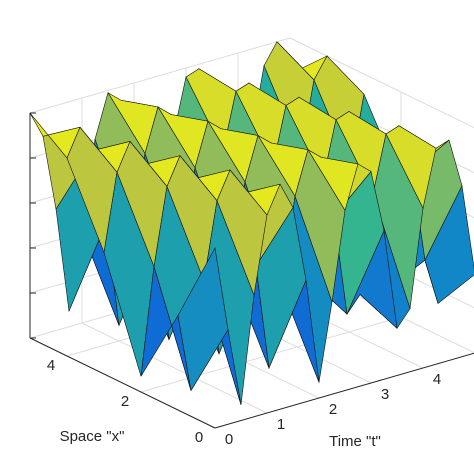 The width and height of the screenshot is (474, 474). I want to click on x-axis-label: Space "x", so click(92, 436).